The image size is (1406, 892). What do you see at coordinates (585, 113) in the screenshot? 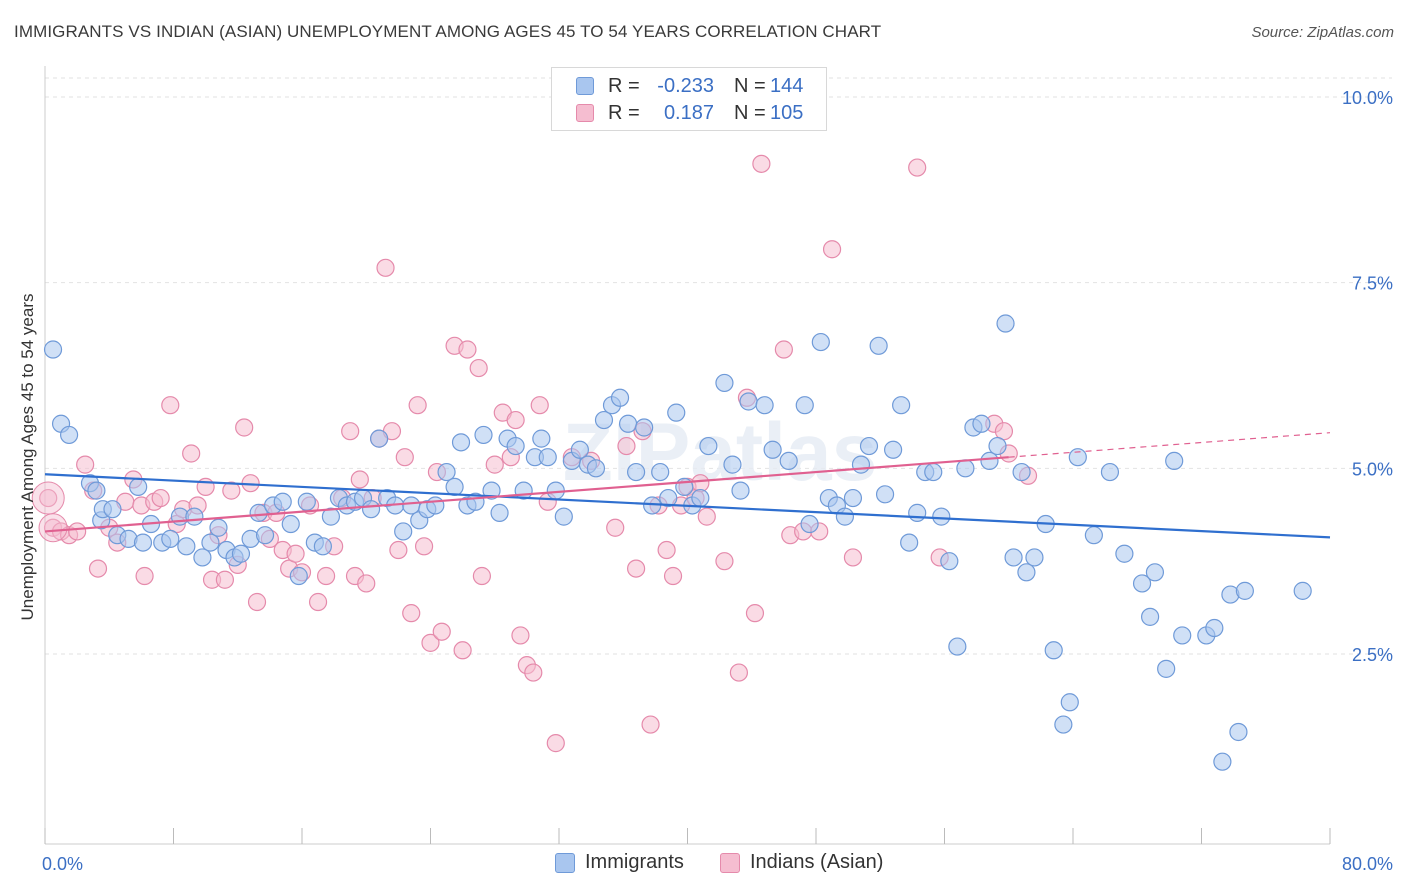
I see `indians-swatch` at bounding box center [585, 113].